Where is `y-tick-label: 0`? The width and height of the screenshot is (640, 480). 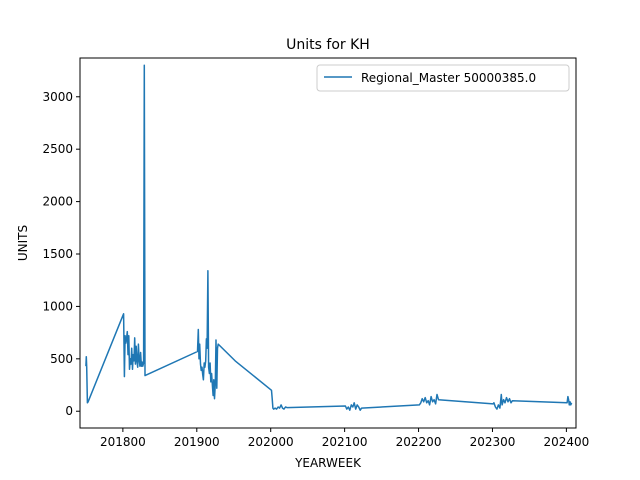 y-tick-label: 0 is located at coordinates (69, 411).